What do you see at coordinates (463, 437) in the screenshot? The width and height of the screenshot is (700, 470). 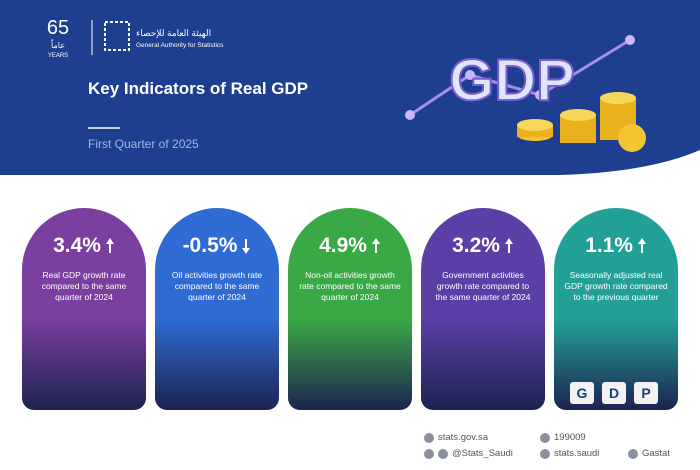 I see `website: stats.gov.sa` at bounding box center [463, 437].